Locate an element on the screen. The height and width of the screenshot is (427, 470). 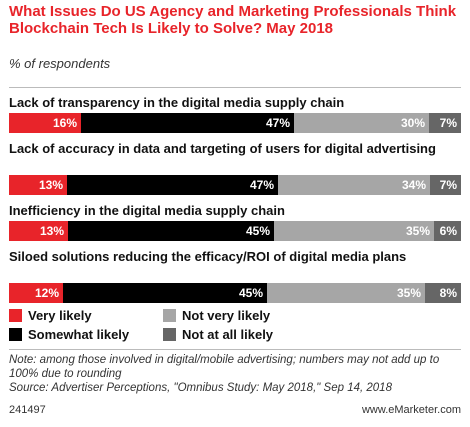
legend-label-not-at-all-likely: Not at all likely is located at coordinates (228, 334).